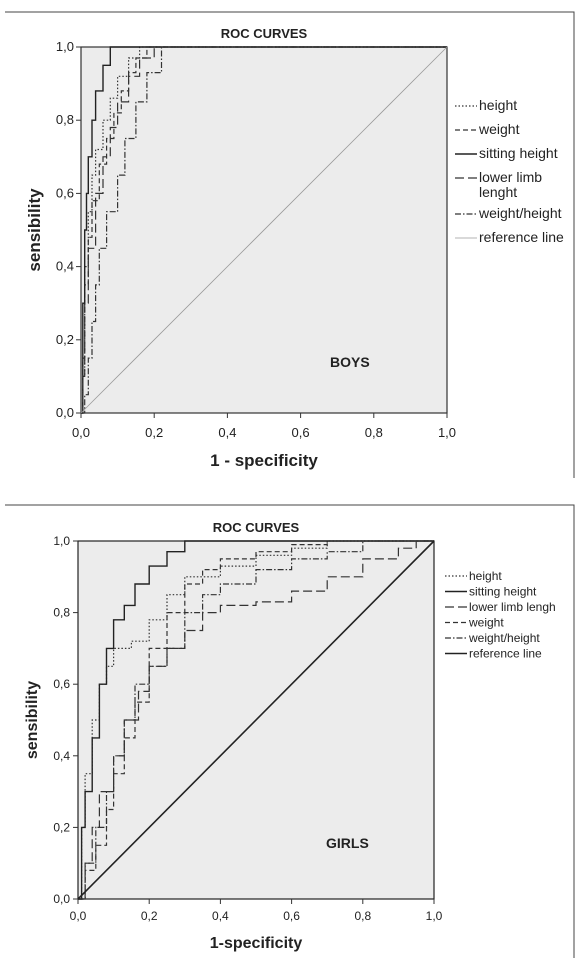 Image resolution: width=579 pixels, height=961 pixels. Describe the element at coordinates (512, 607) in the screenshot. I see `girls-legend-label-lower-limb-lengh: lower limb lengh` at that location.